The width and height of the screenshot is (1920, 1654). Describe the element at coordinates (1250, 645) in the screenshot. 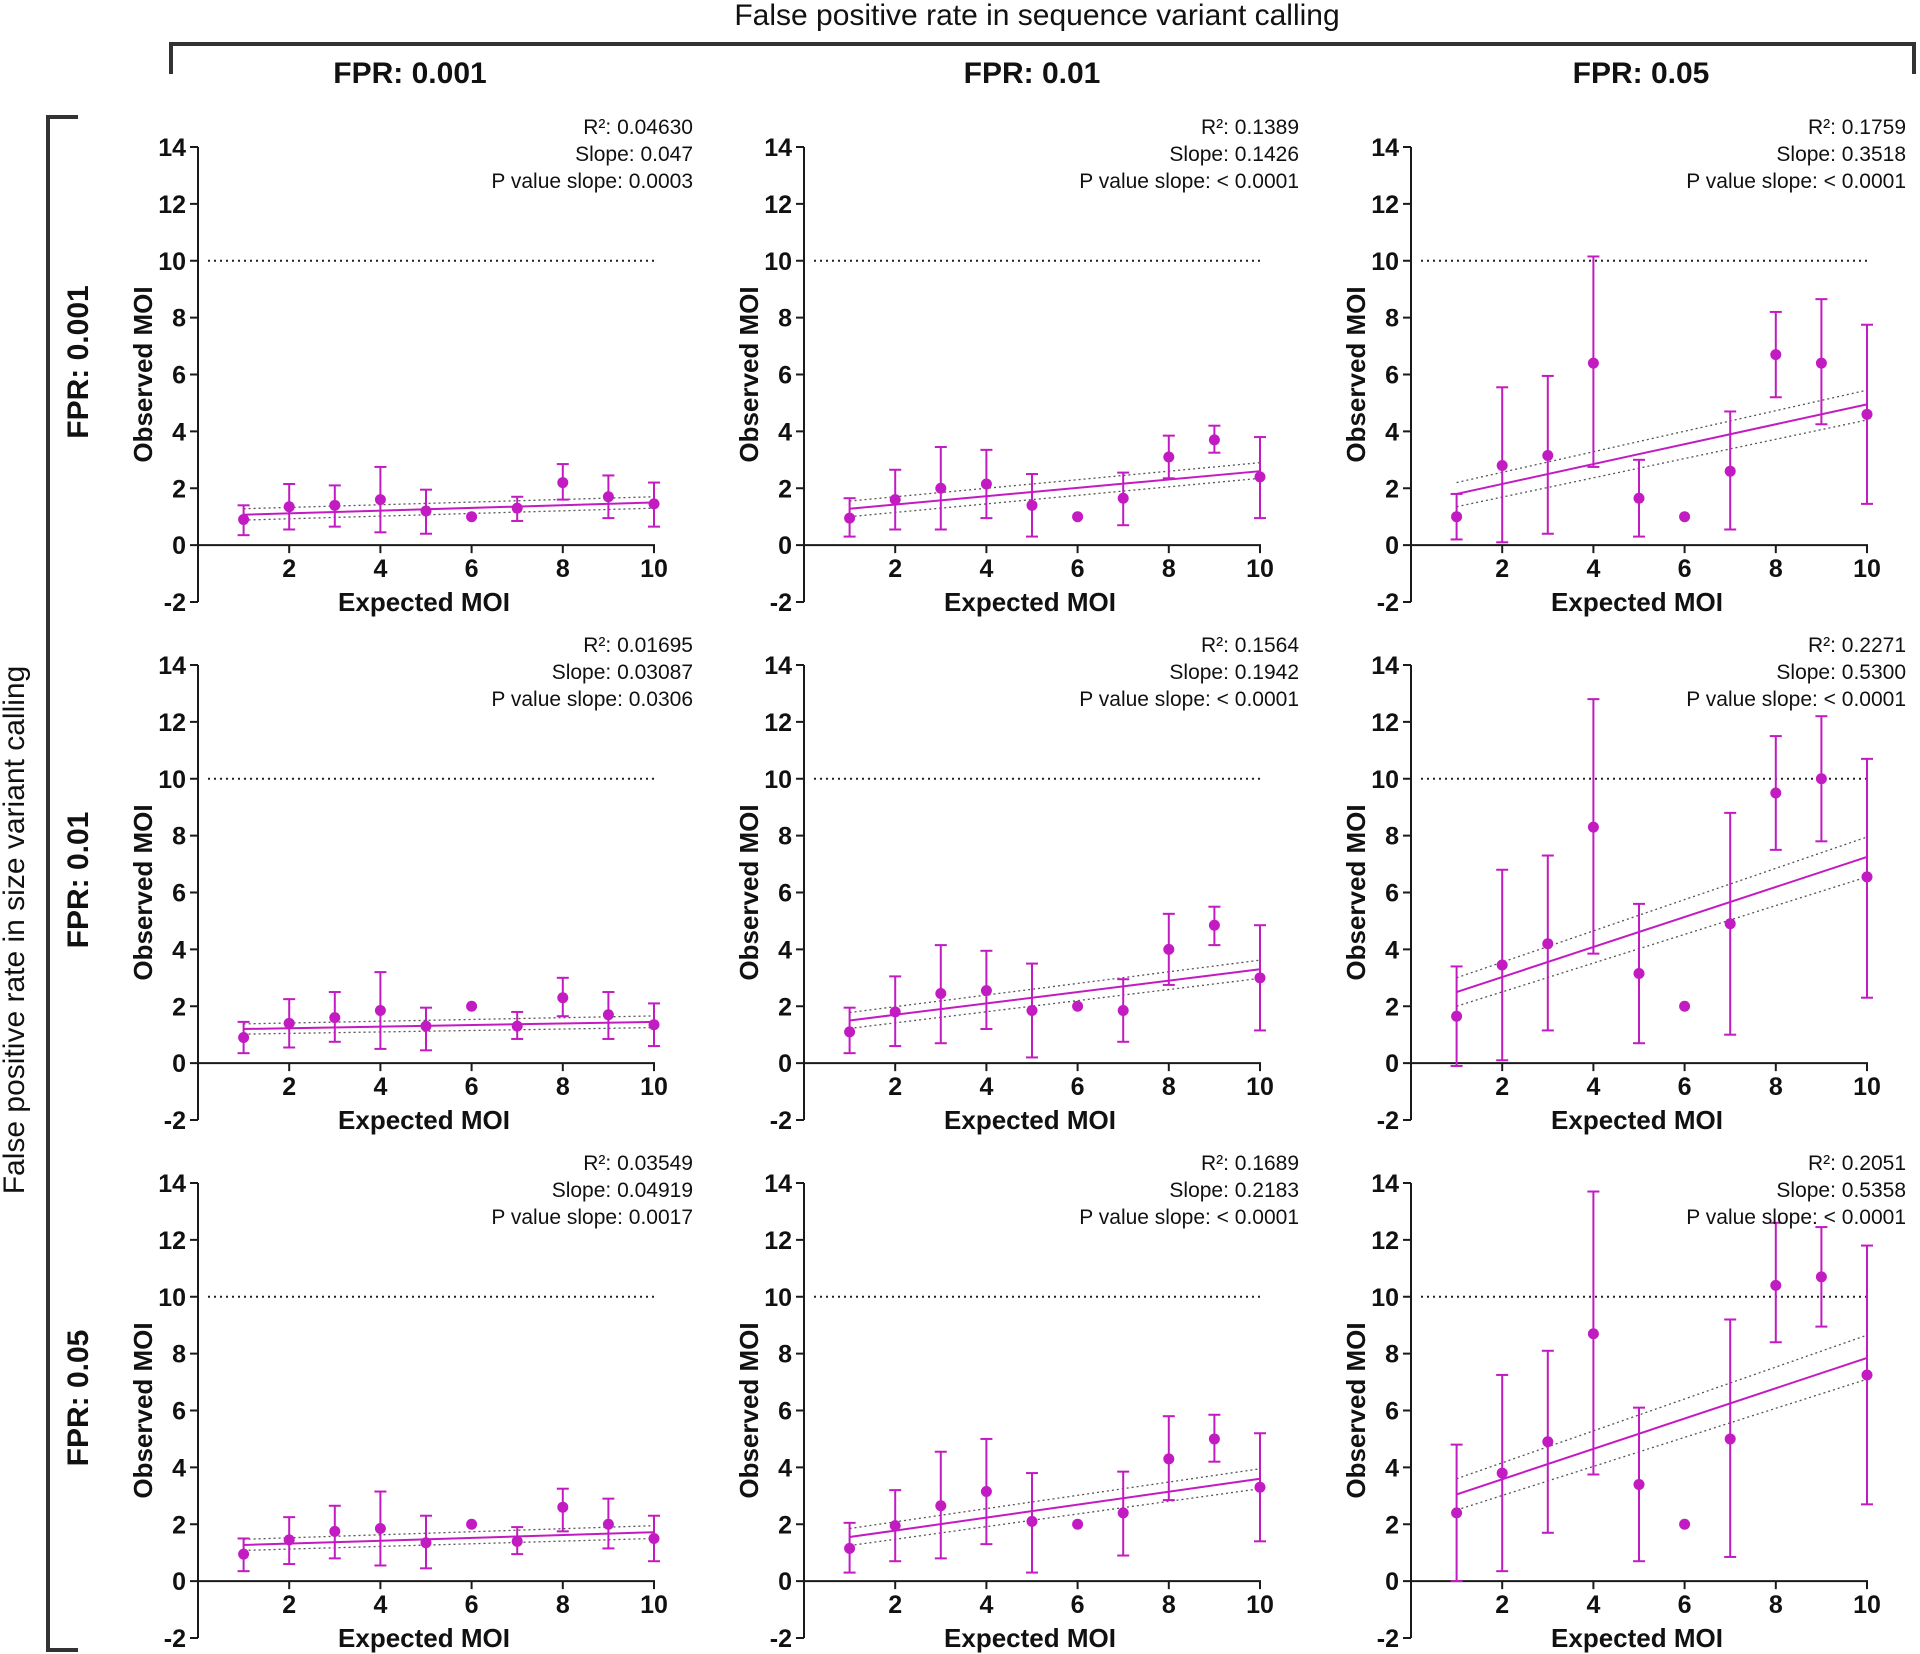

I see `stat-r2: R²: 0.1564` at that location.